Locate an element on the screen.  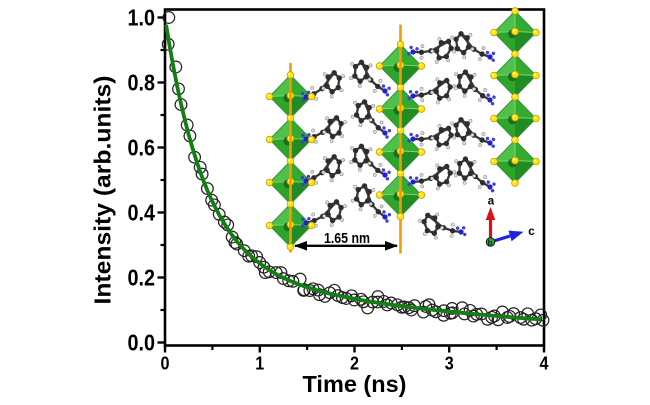
svg-text: 4 is located at coordinates (545, 363).